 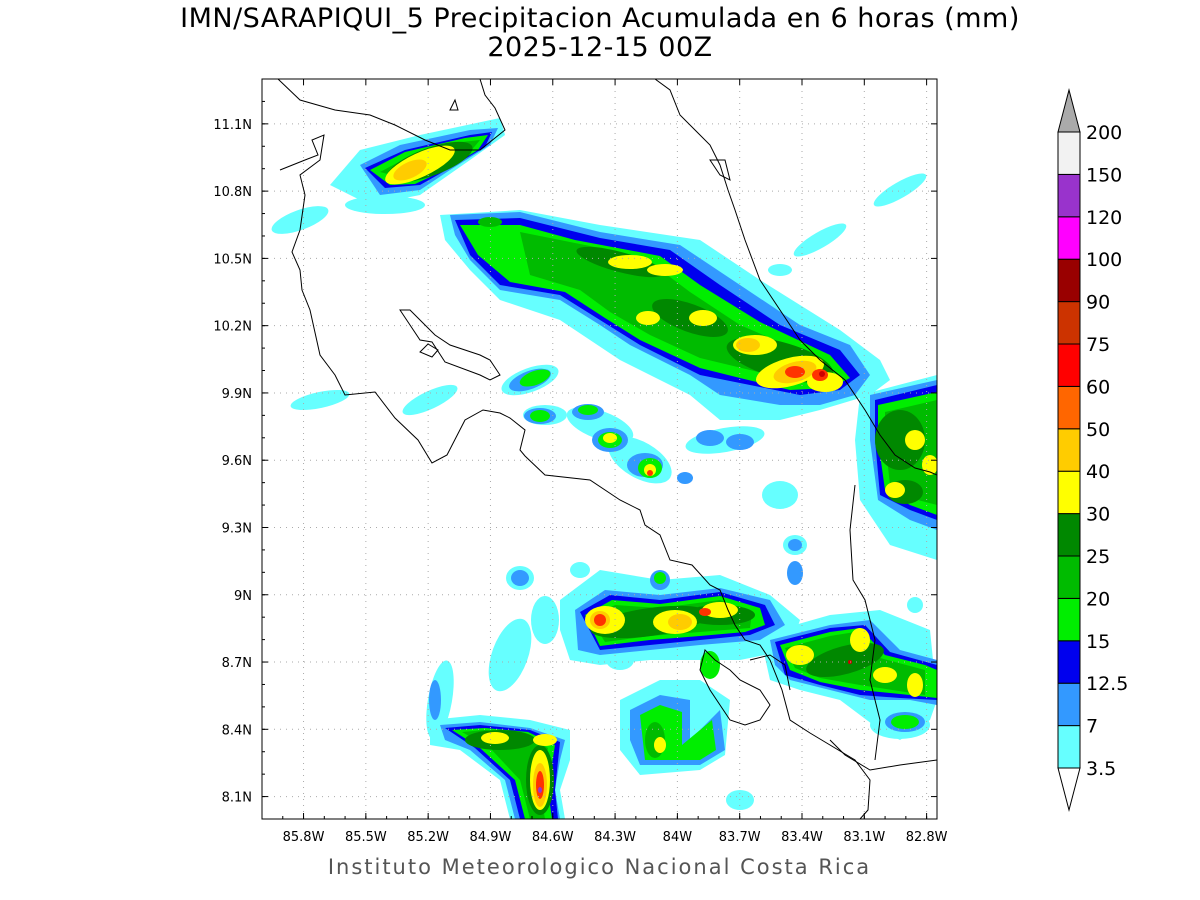 What do you see at coordinates (1098, 472) in the screenshot?
I see `colorbar-label: 40` at bounding box center [1098, 472].